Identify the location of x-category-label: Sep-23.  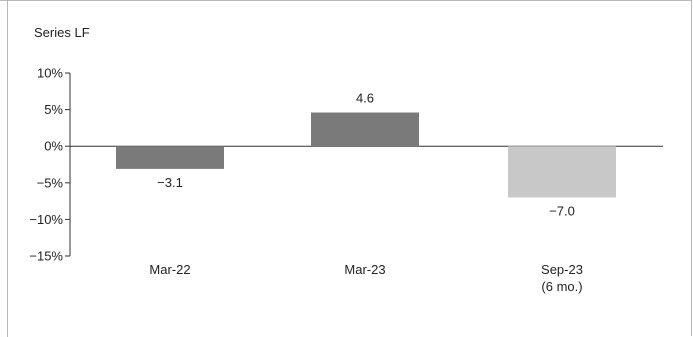
(562, 269).